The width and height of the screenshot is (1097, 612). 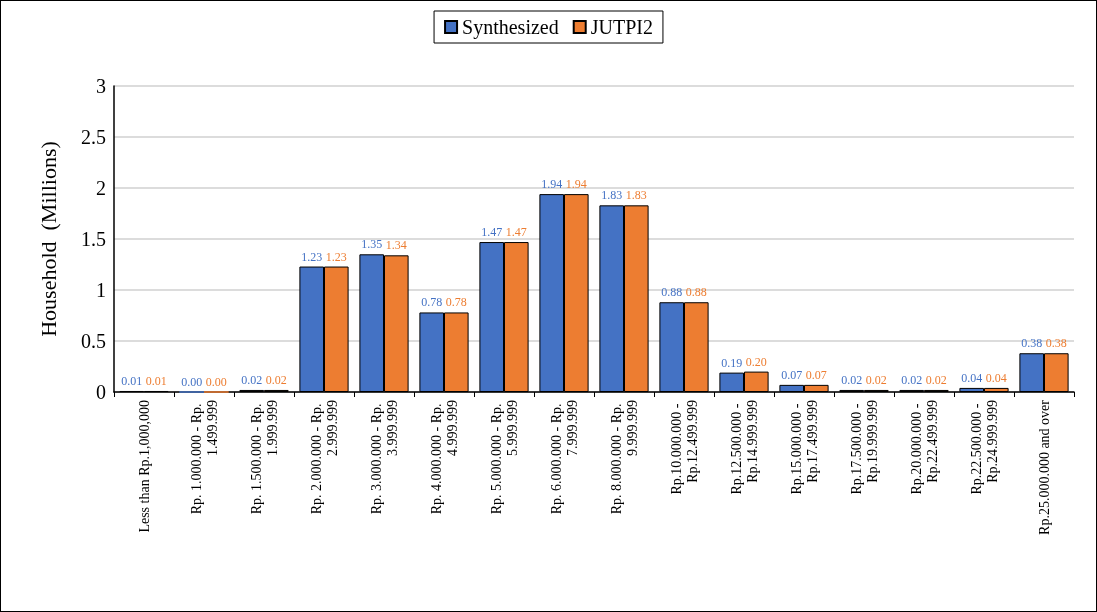 I want to click on legend-label: JUTPI2, so click(x=621, y=27).